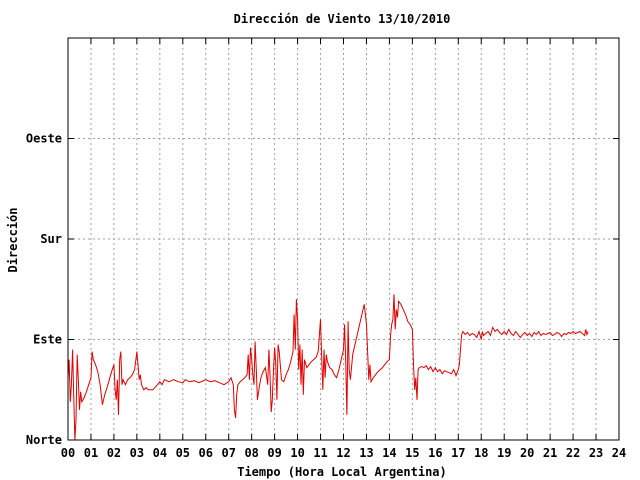  Describe the element at coordinates (183, 453) in the screenshot. I see `x-tick-label: 05` at that location.